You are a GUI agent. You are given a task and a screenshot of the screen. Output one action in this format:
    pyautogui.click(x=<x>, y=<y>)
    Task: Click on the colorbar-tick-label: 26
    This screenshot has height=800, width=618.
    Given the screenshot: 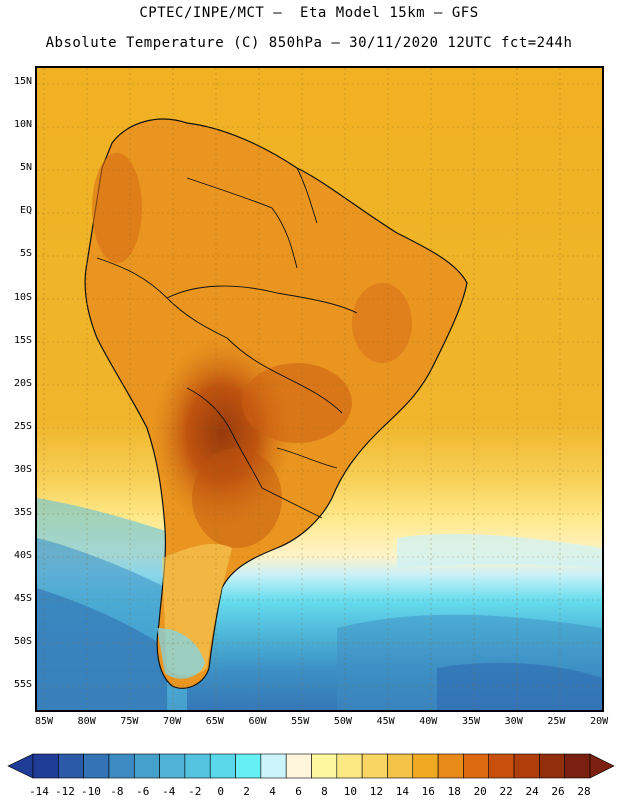 What is the action you would take?
    pyautogui.click(x=558, y=791)
    